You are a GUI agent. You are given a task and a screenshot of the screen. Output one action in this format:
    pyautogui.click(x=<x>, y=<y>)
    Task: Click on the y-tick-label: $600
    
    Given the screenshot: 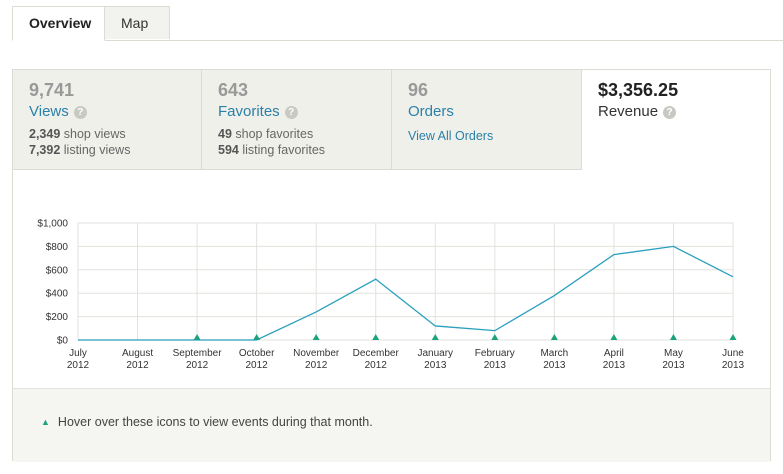 What is the action you would take?
    pyautogui.click(x=57, y=270)
    